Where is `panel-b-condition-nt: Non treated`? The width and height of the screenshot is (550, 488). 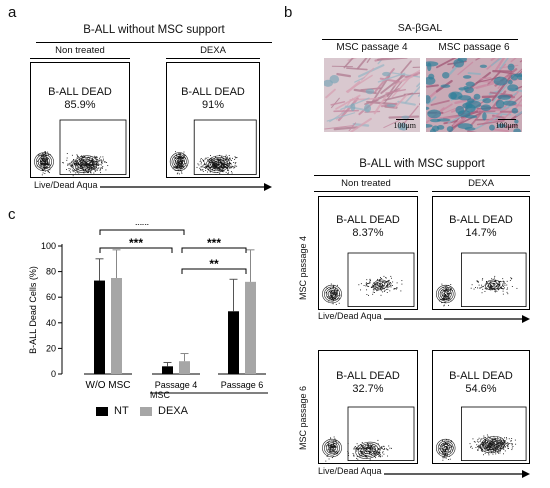
panel-b-condition-nt: Non treated is located at coordinates (366, 183).